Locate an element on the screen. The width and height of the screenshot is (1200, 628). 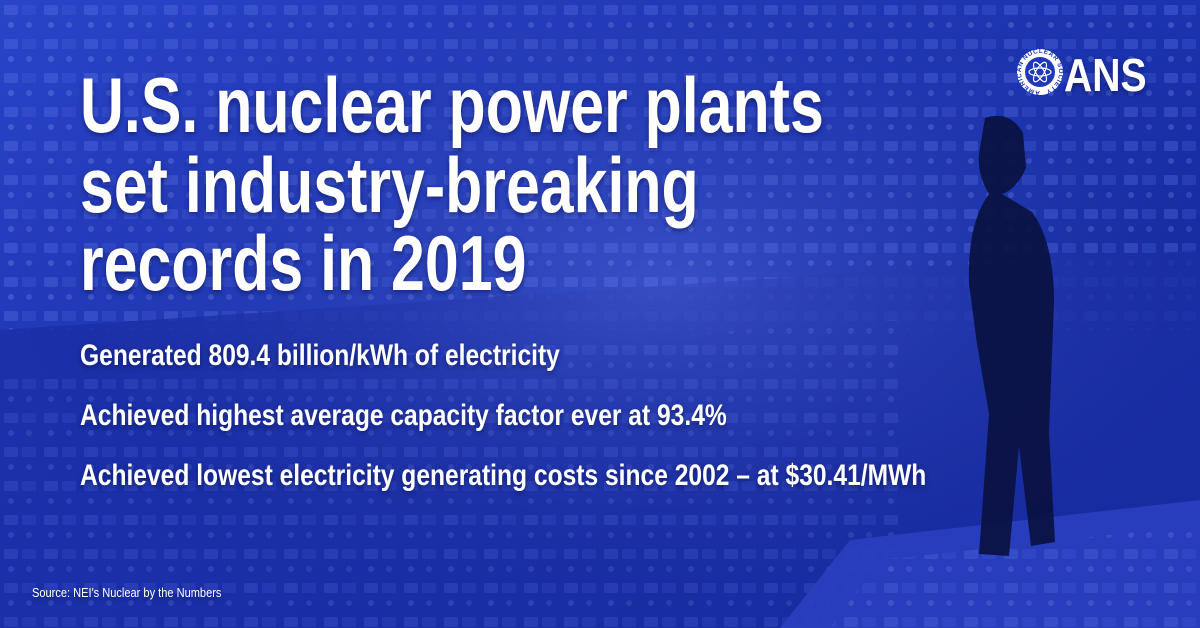
title-line: set industry-breaking is located at coordinates (389, 185).